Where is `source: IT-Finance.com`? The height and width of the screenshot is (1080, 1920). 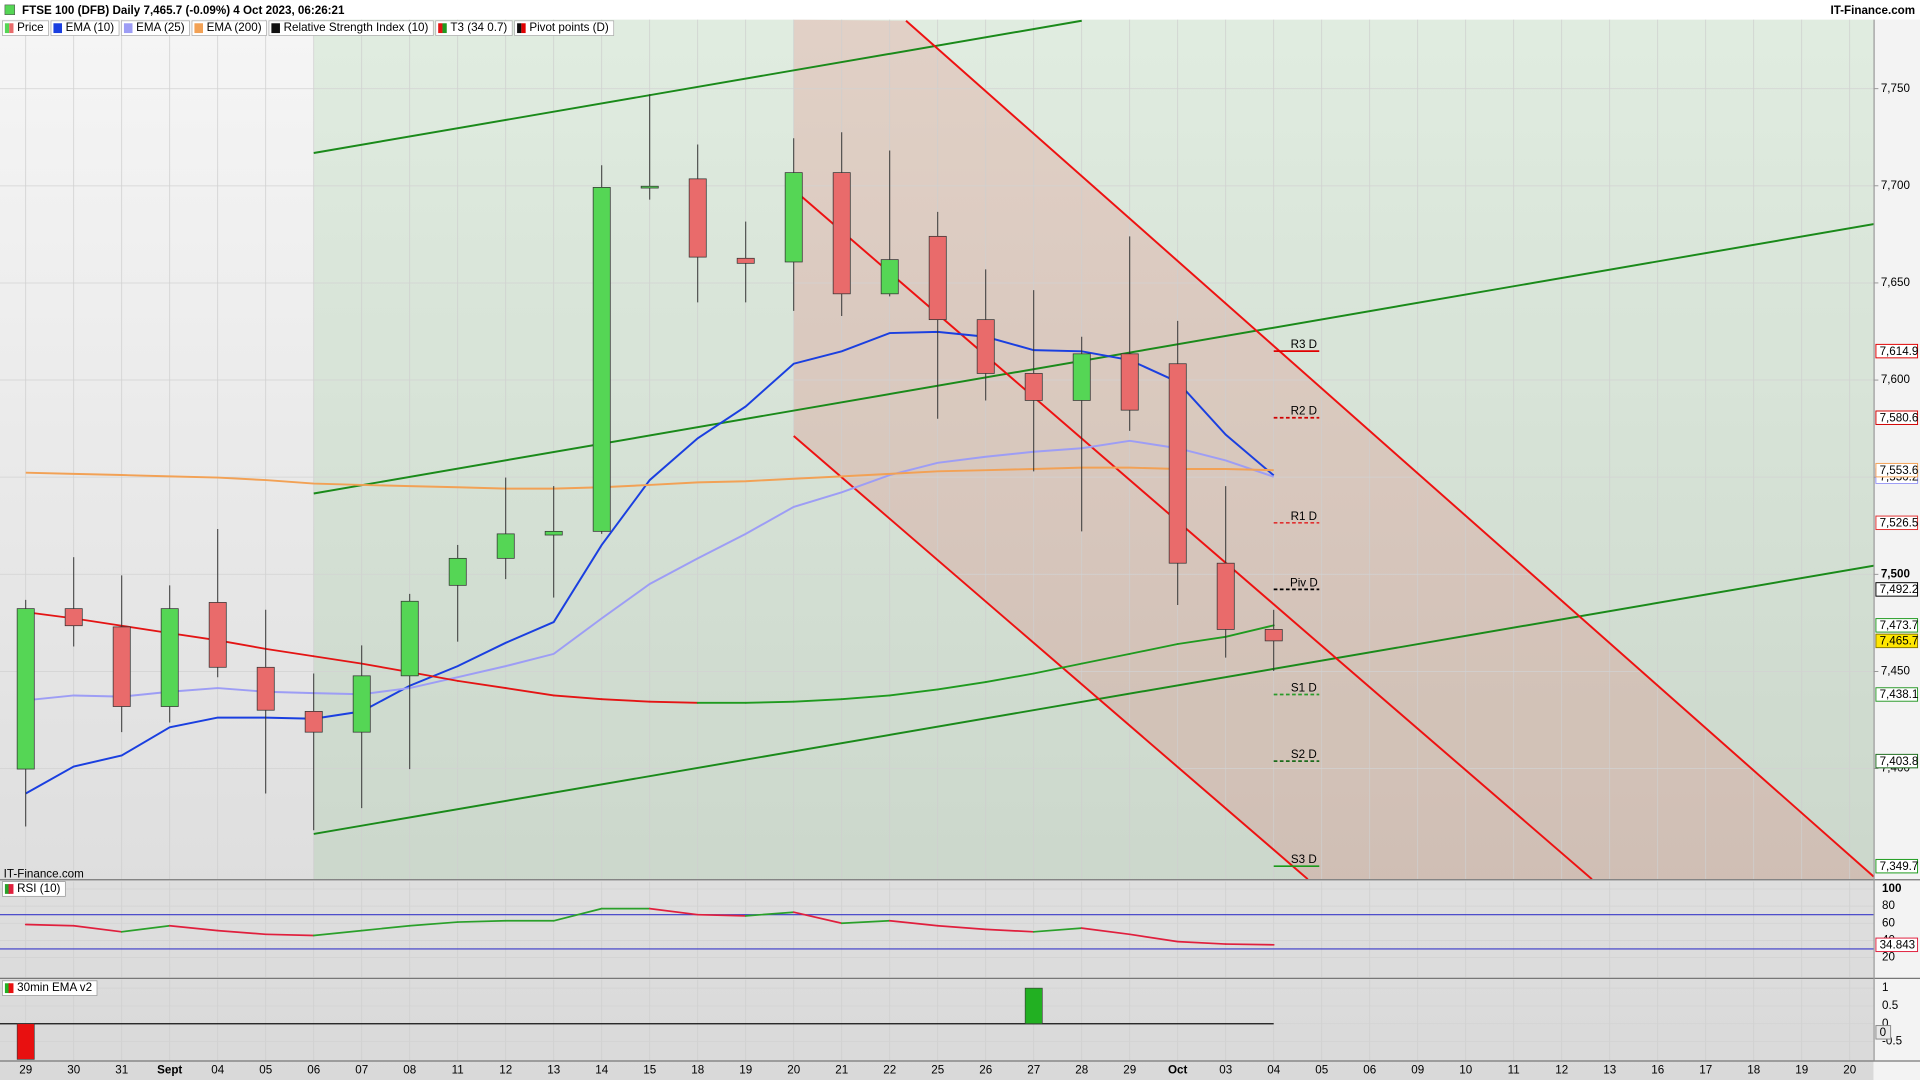 source: IT-Finance.com is located at coordinates (1872, 10).